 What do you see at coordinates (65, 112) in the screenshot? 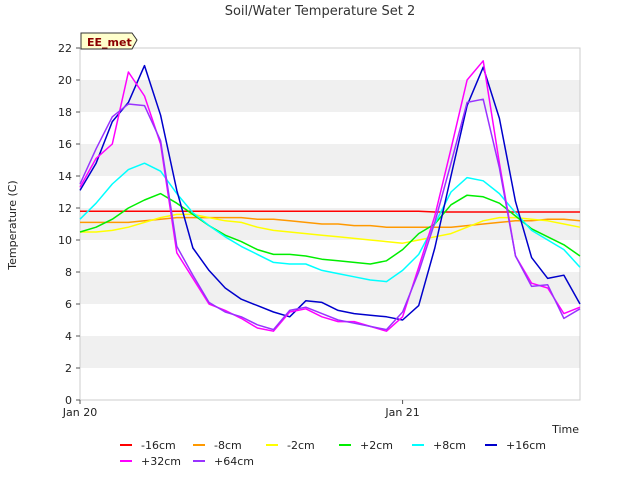
I see `y-tick-label: 18` at bounding box center [65, 112].